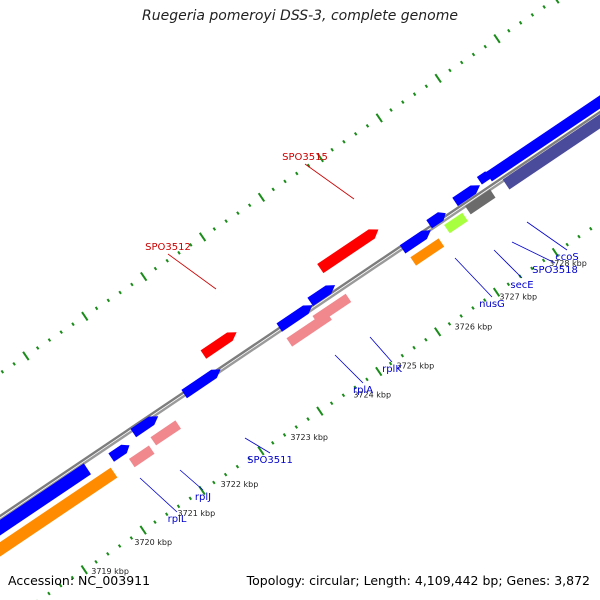  What do you see at coordinates (218, 345) in the screenshot?
I see `rrna-feature` at bounding box center [218, 345].